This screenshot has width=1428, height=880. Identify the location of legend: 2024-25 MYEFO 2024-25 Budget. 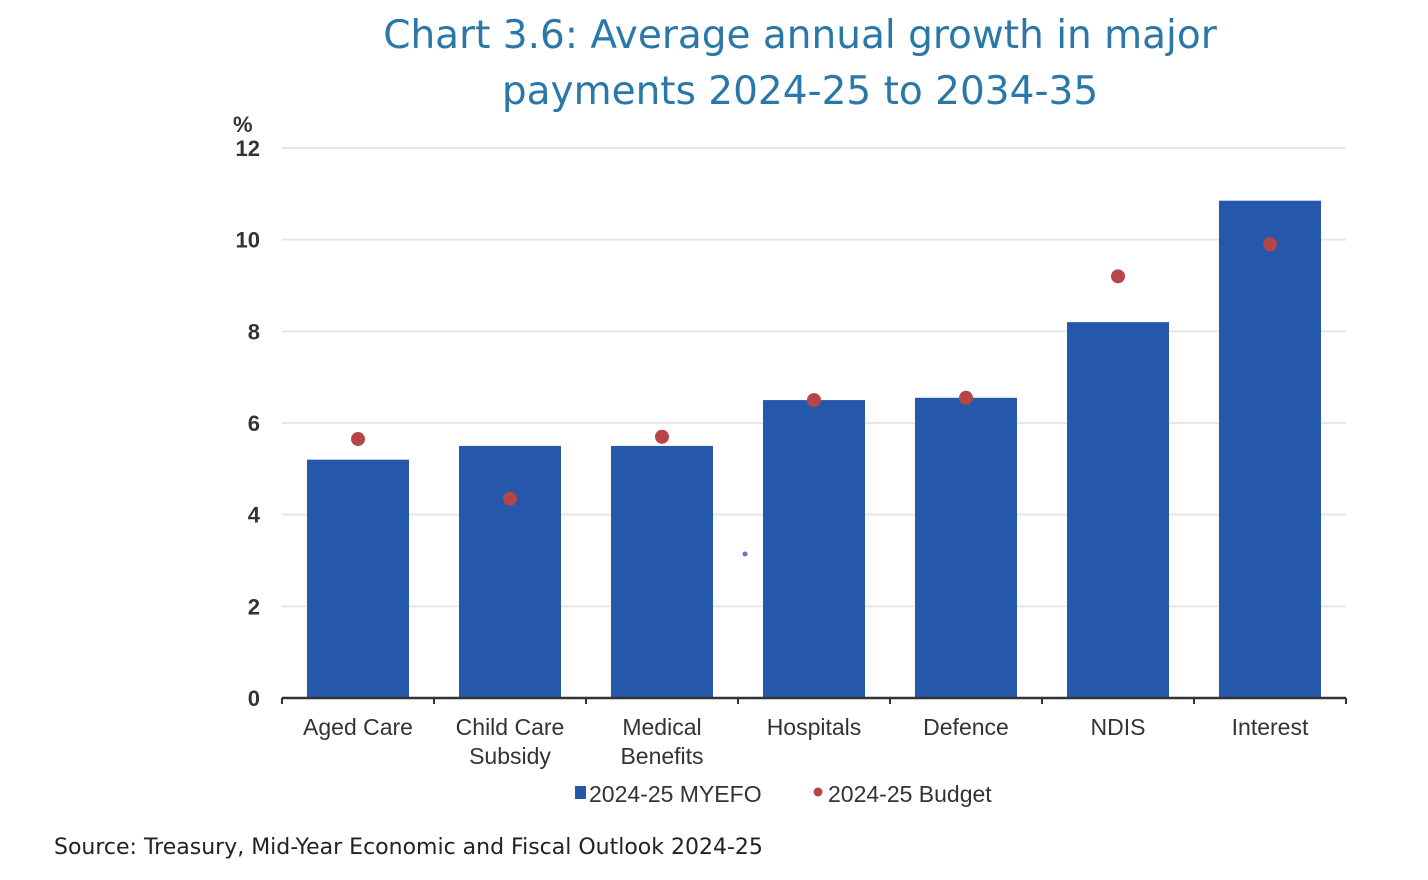
(783, 794).